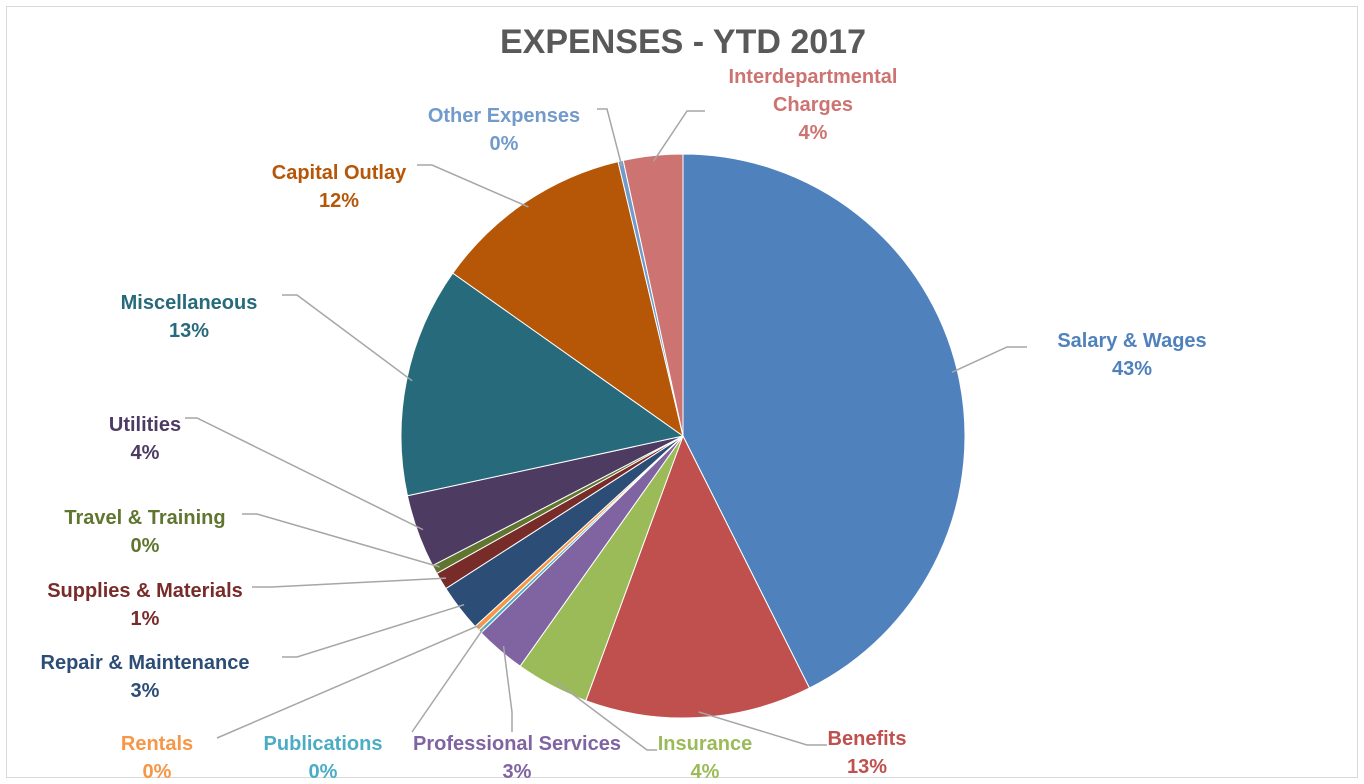  I want to click on data-label-3: Professional Services 3%, so click(517, 756).